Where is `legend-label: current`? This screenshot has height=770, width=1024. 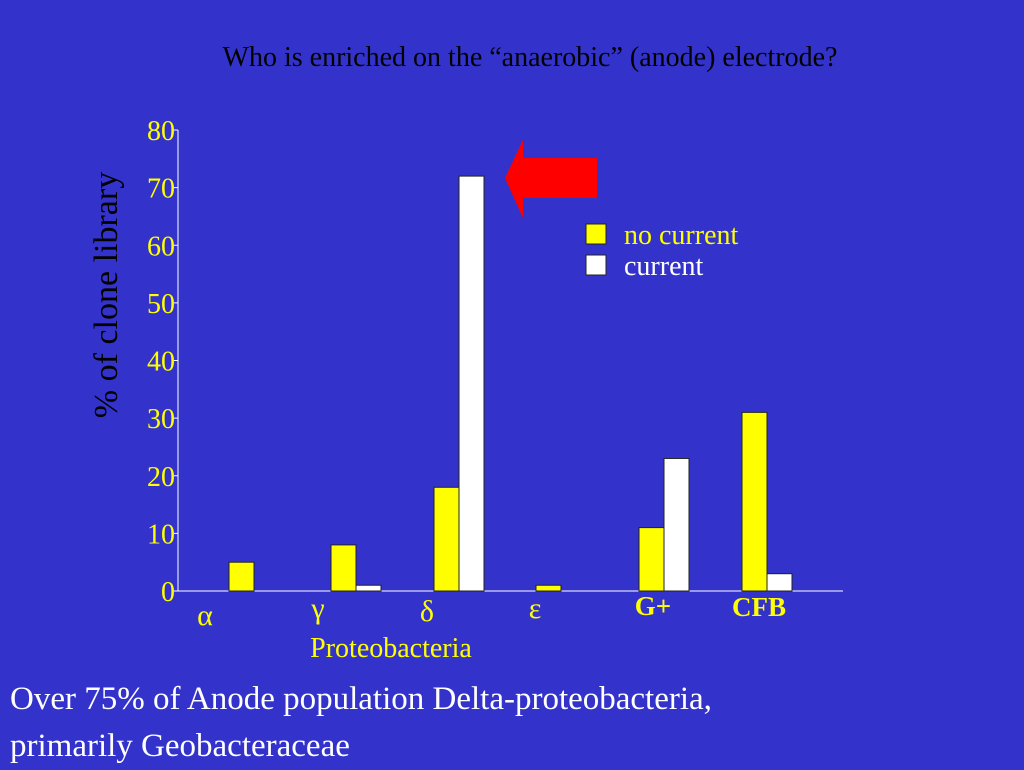 legend-label: current is located at coordinates (664, 266).